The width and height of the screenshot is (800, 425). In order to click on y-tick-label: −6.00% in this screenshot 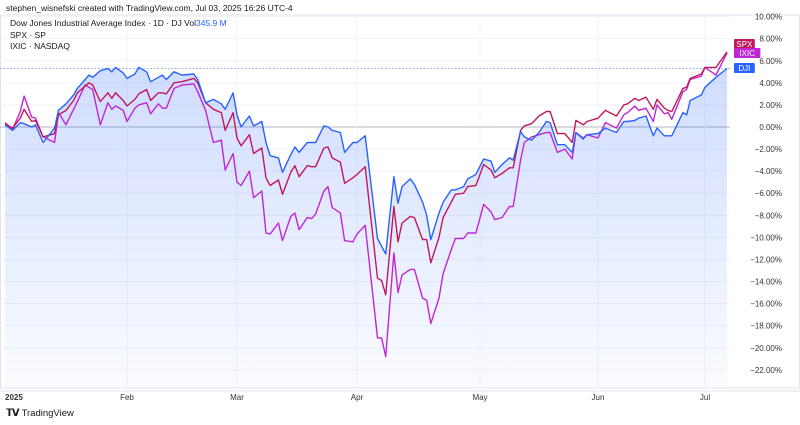, I will do `click(768, 193)`.